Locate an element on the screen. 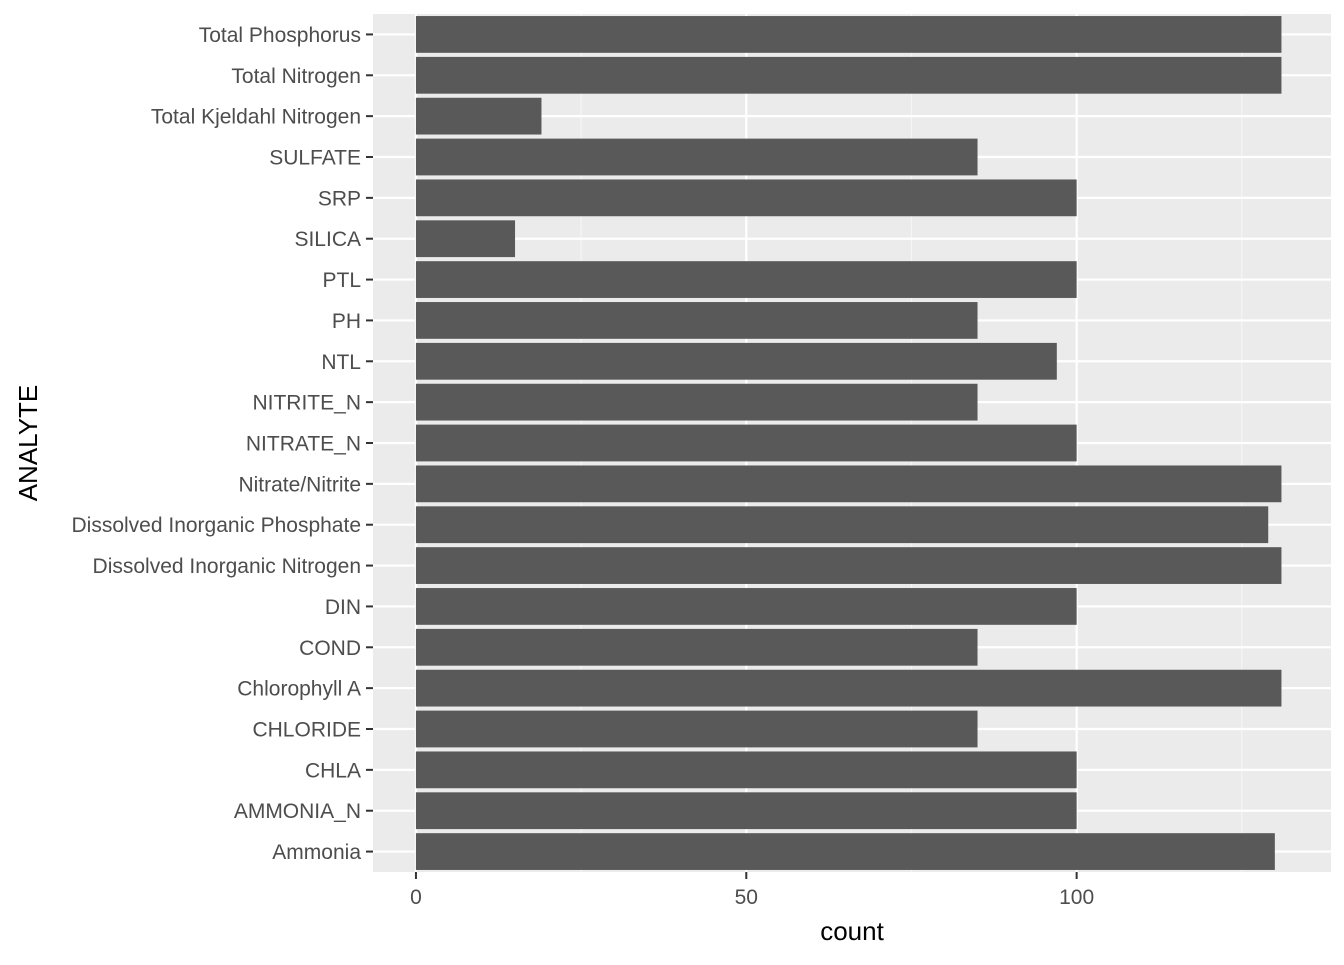  bar-sulfate is located at coordinates (696, 157).